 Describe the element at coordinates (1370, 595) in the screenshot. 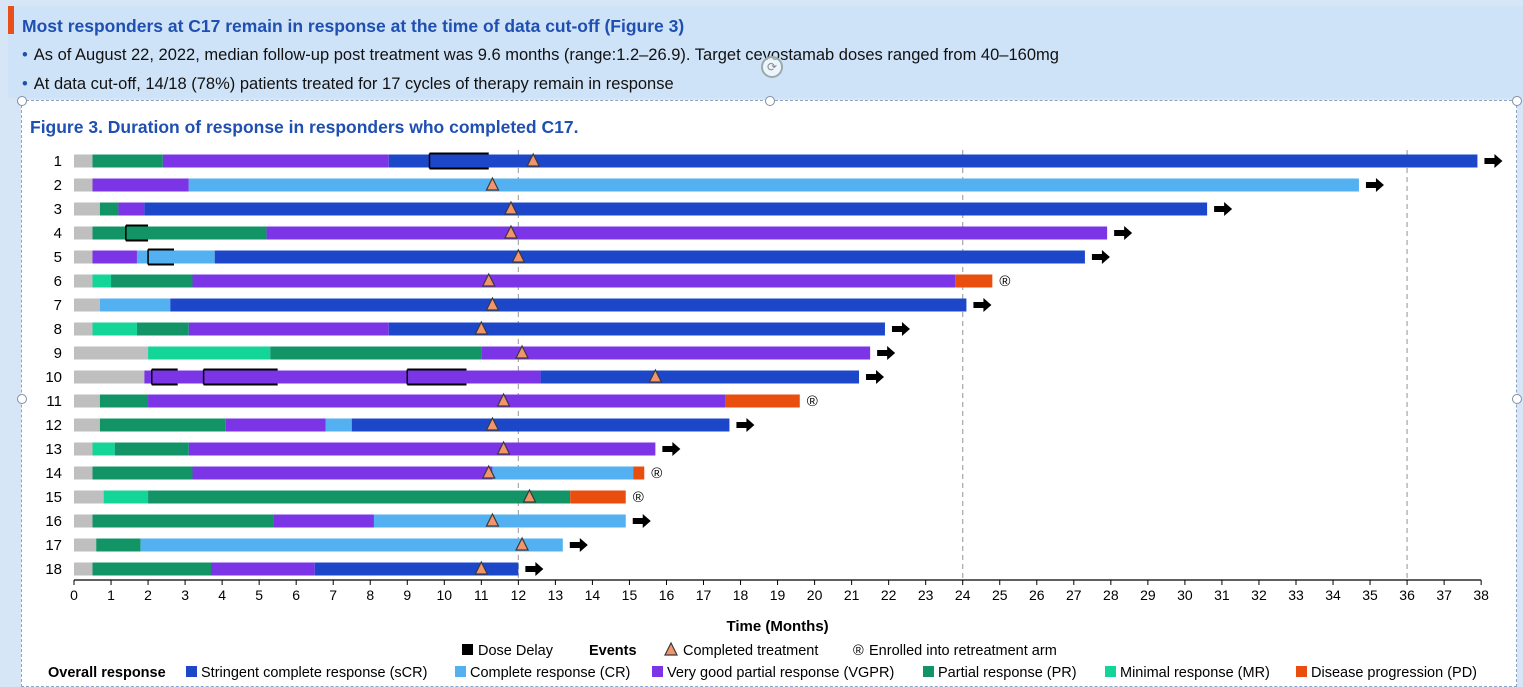

I see `x-tick-label: 35` at that location.